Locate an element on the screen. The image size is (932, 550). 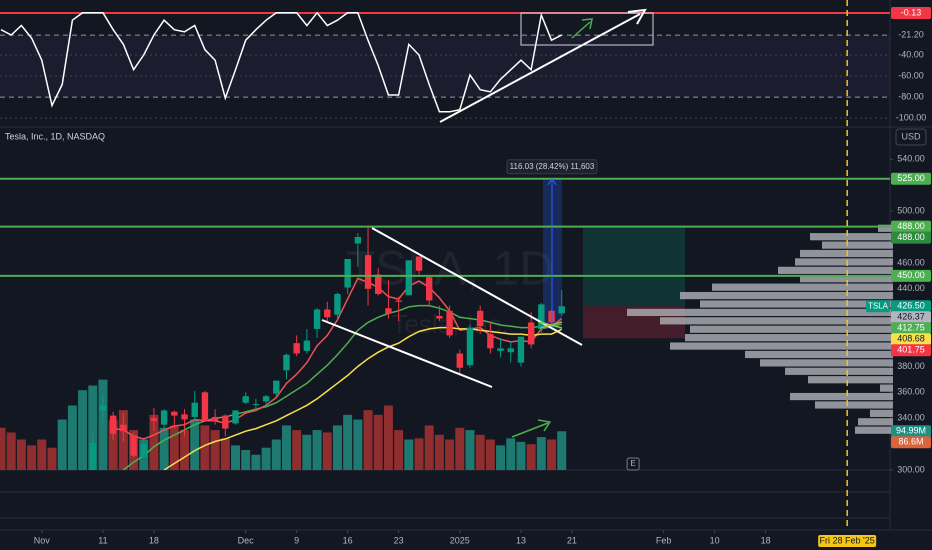
cursor-label-bg is located at coordinates (847, 541).